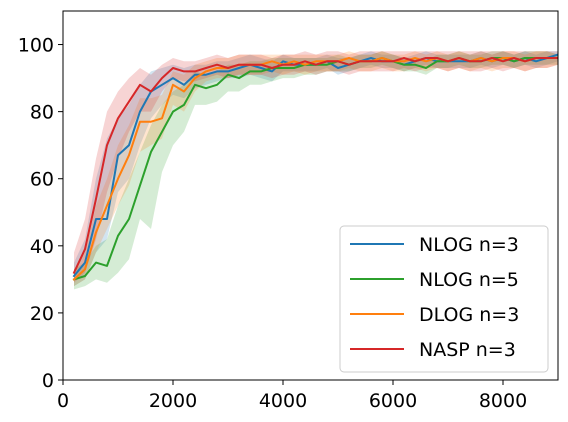 The width and height of the screenshot is (568, 422). Describe the element at coordinates (36, 46) in the screenshot. I see `y-tick-label: 100` at that location.